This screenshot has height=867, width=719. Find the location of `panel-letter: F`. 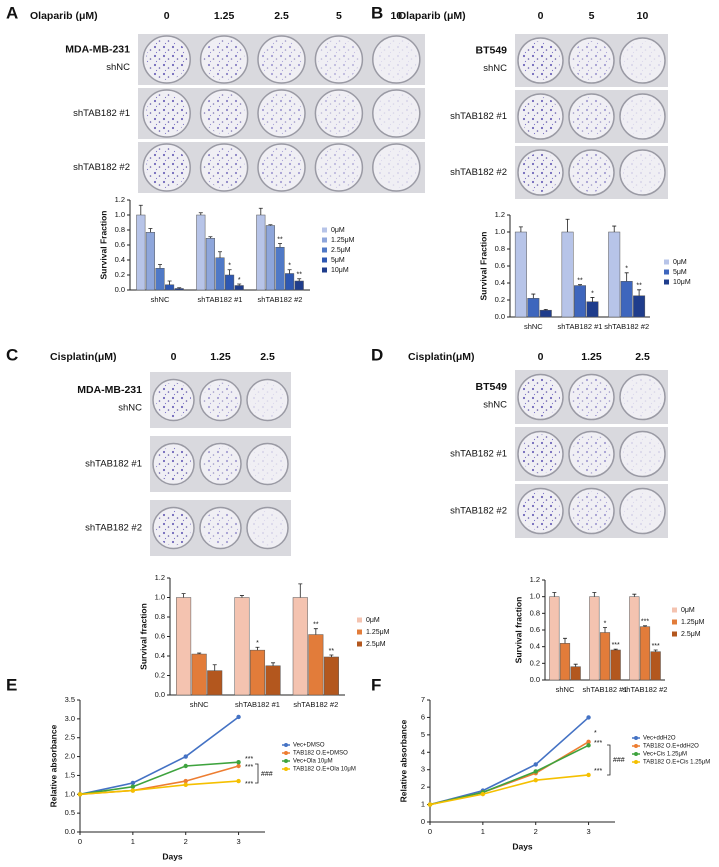

panel-letter: F is located at coordinates (376, 684).